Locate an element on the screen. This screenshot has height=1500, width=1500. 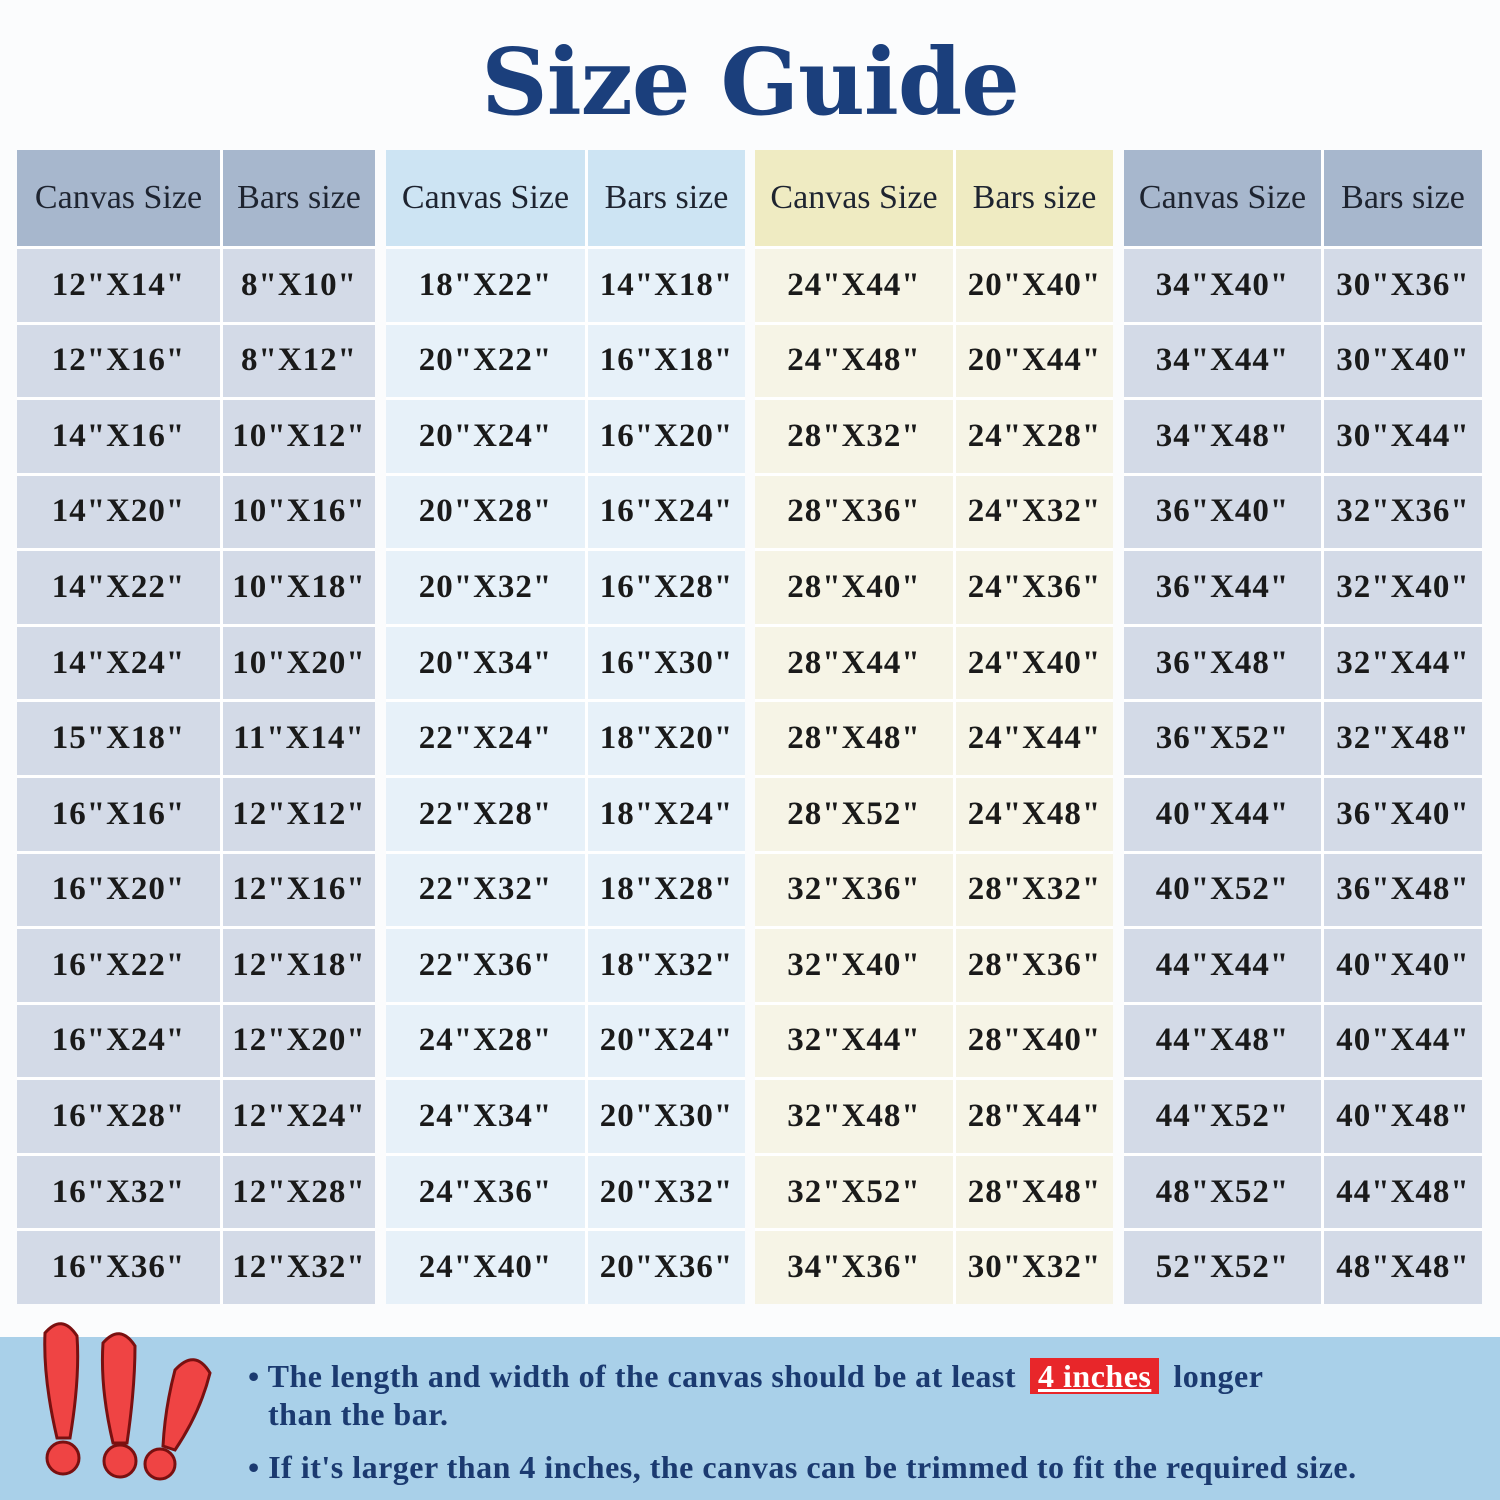
page-title: Size Guide is located at coordinates (750, 82).